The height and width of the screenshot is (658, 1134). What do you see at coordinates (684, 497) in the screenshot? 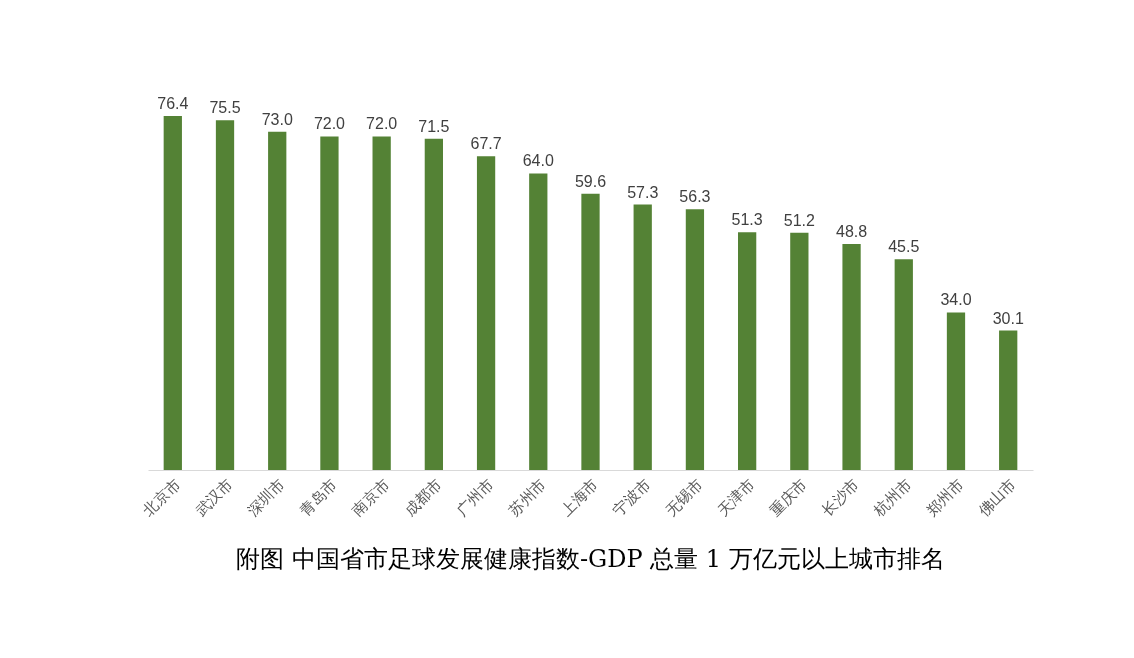
I see `x-tick-label: 无锡市` at bounding box center [684, 497].